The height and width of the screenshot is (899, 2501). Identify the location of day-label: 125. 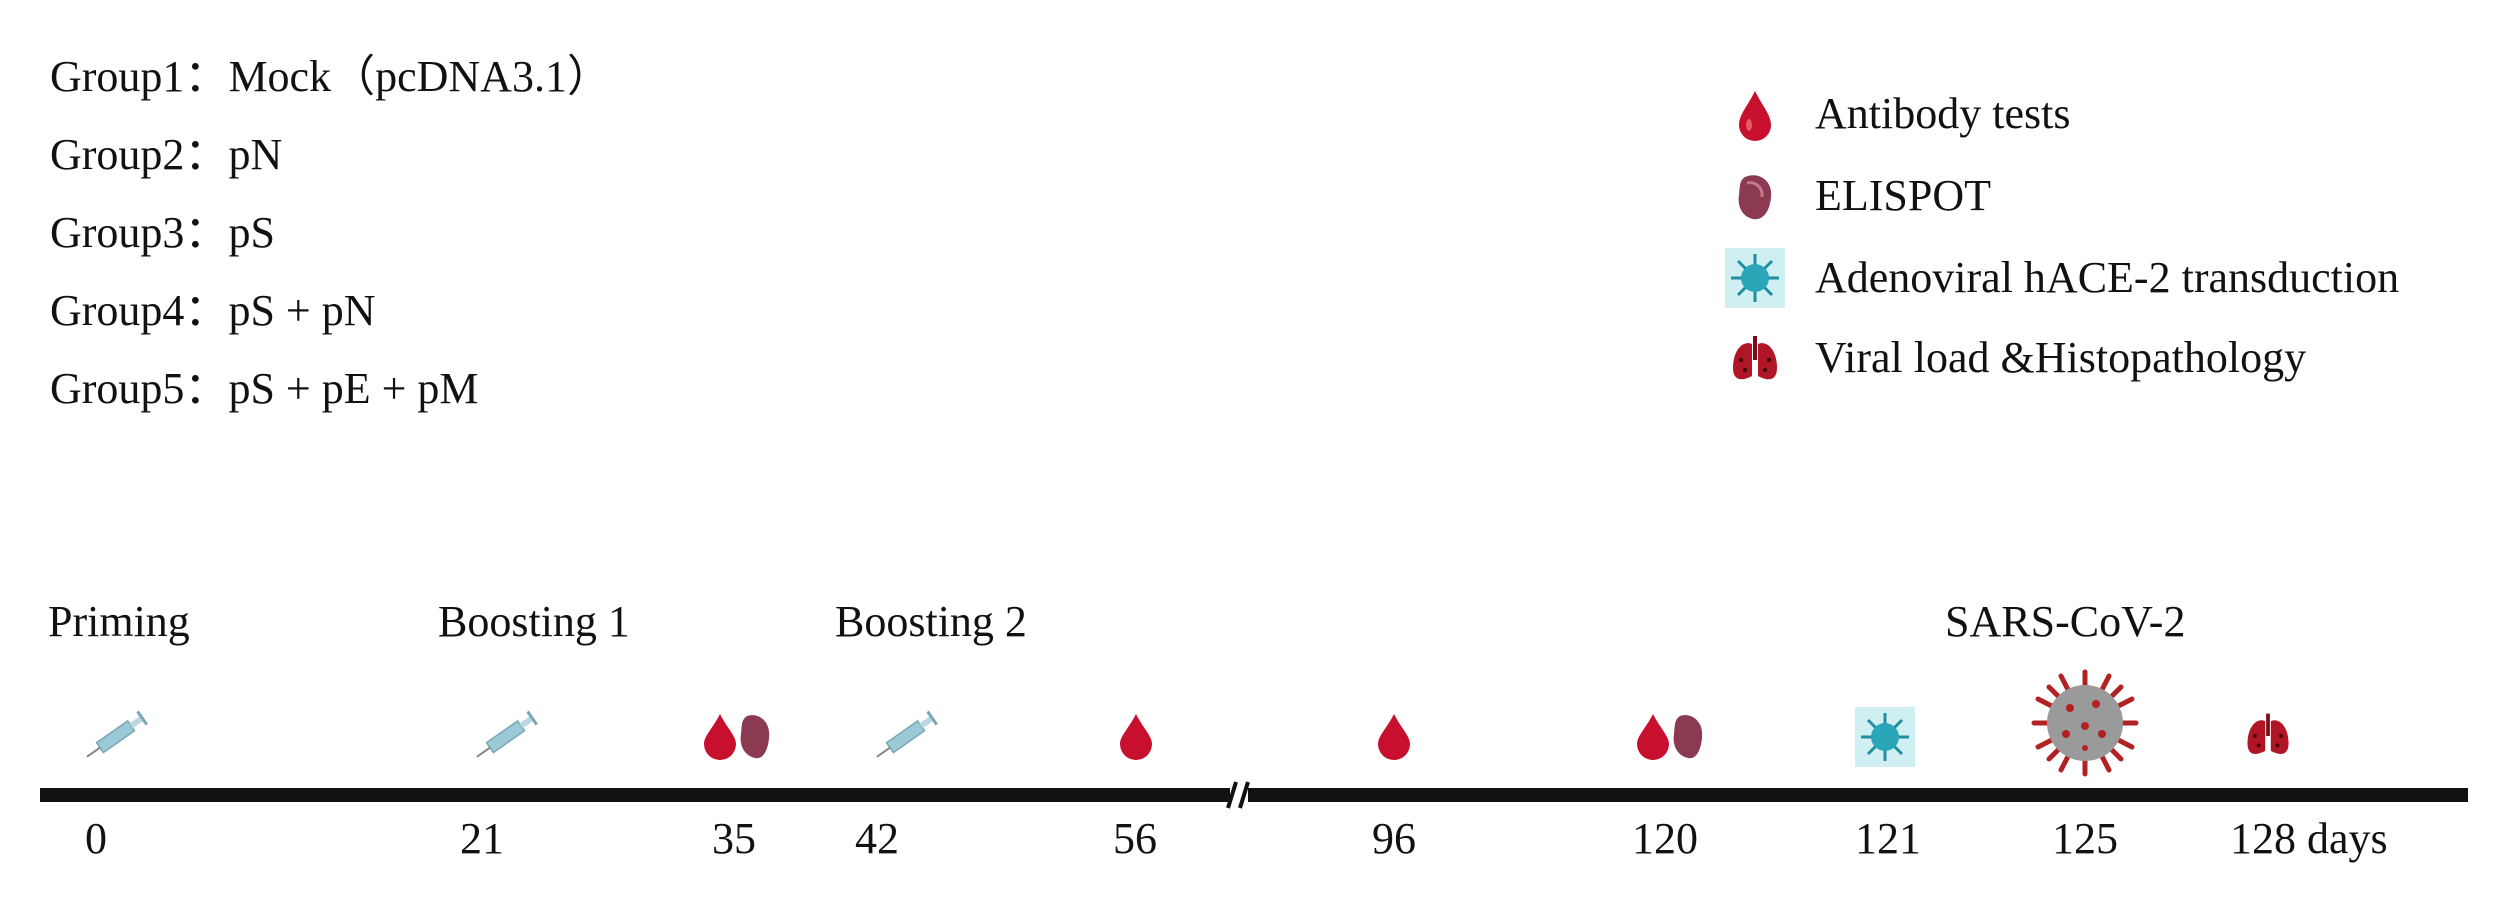
(2085, 838).